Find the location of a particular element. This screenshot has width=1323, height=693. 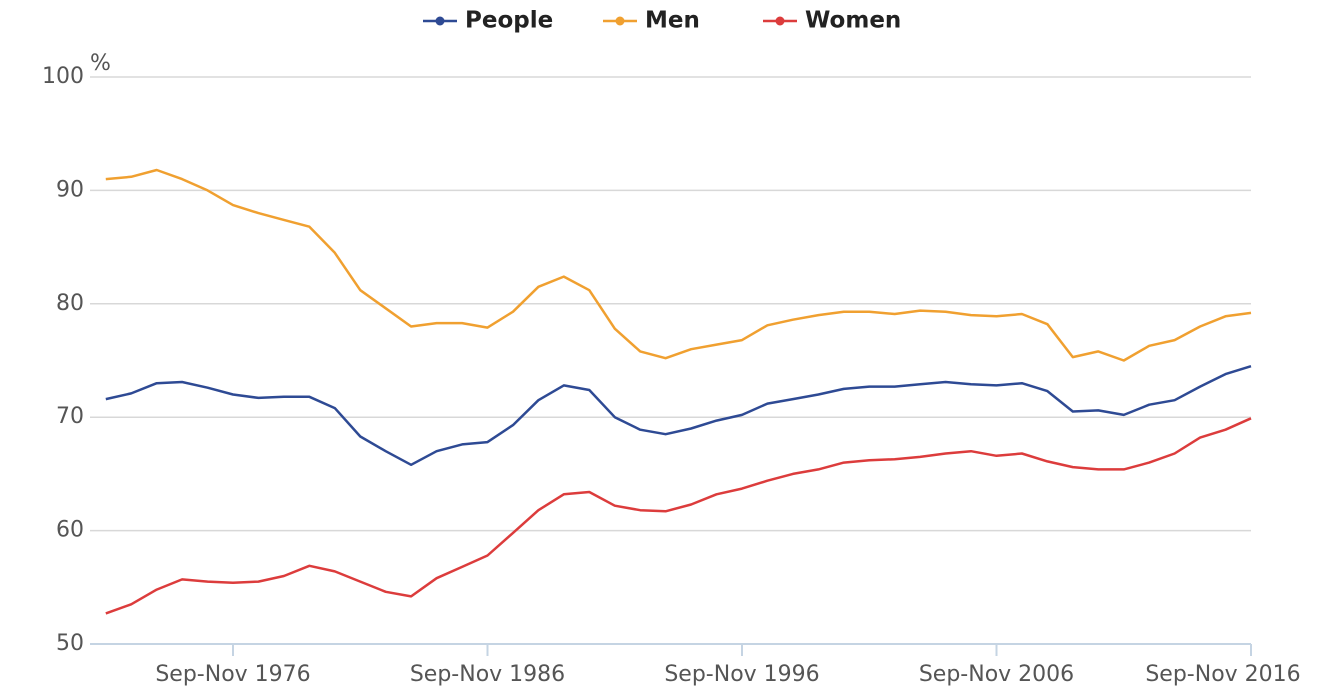

y-unit: % is located at coordinates (100, 63).